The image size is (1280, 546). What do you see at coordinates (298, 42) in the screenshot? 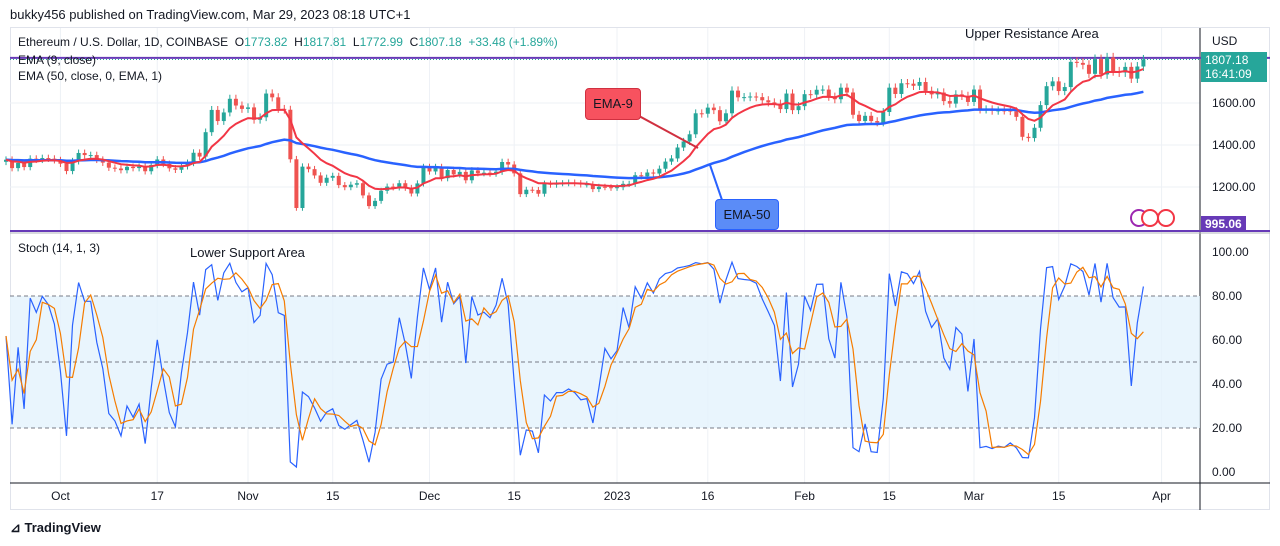
I see `high-label: H` at bounding box center [298, 42].